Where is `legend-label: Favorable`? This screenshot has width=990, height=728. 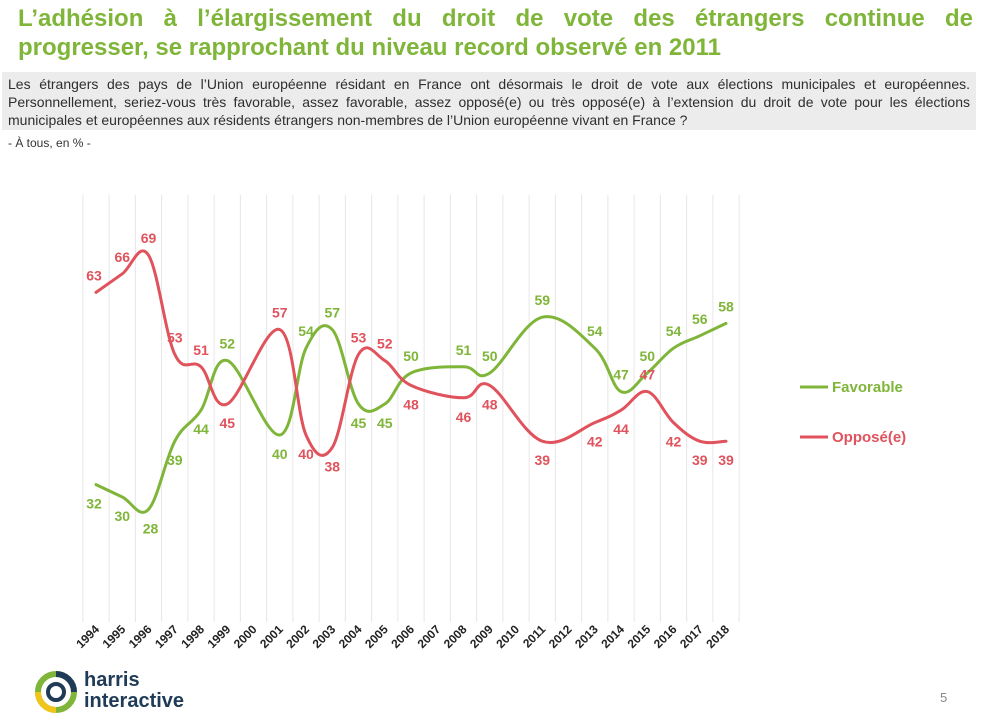
legend-label: Favorable is located at coordinates (867, 387).